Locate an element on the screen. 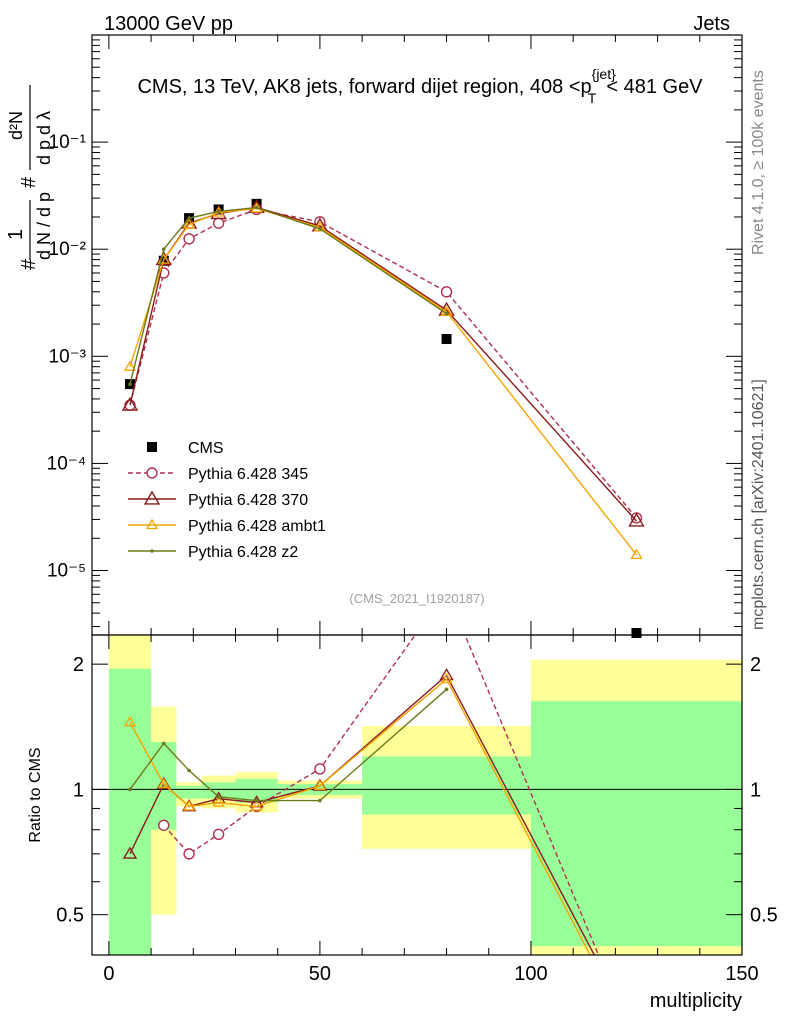  main-ylabel: # 1 d N / d p # d²N d p d λ is located at coordinates (29, 177).